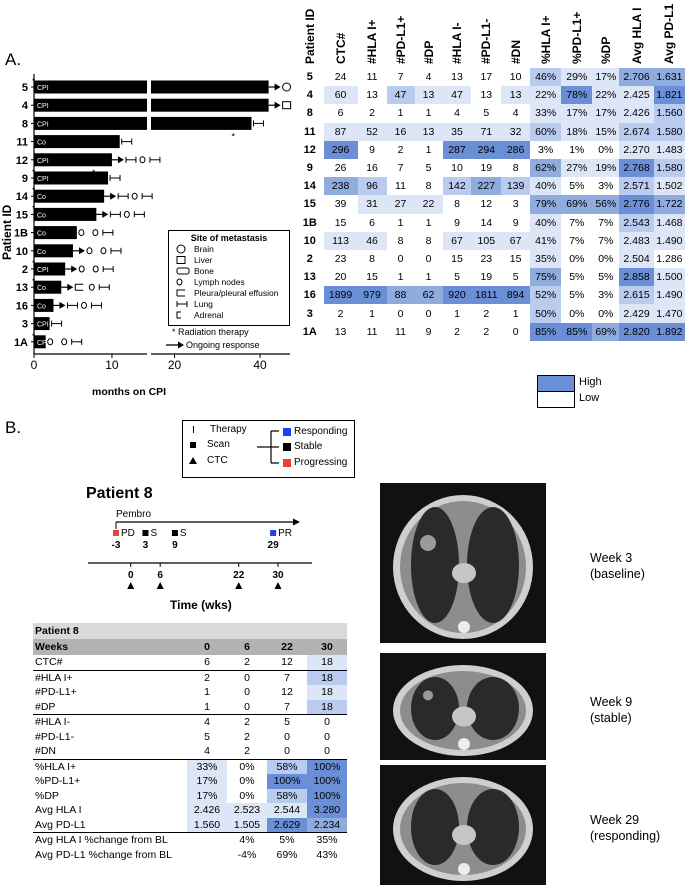 The image size is (685, 893). Describe the element at coordinates (207, 751) in the screenshot. I see `p8-value-cell: 4` at that location.